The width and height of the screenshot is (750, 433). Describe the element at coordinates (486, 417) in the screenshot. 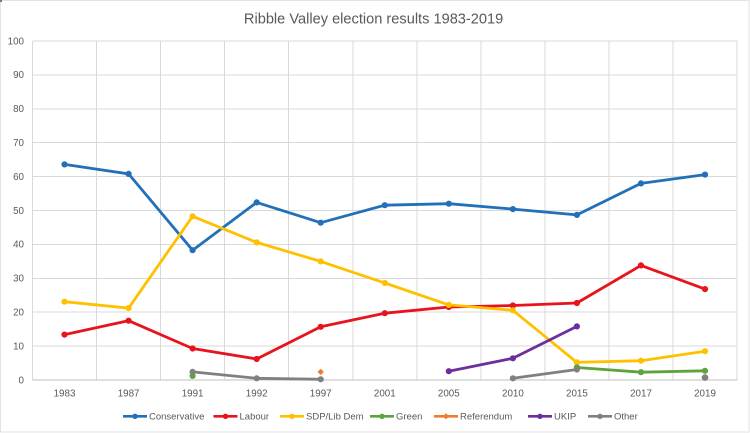

I see `svg-text: Referendum` at that location.